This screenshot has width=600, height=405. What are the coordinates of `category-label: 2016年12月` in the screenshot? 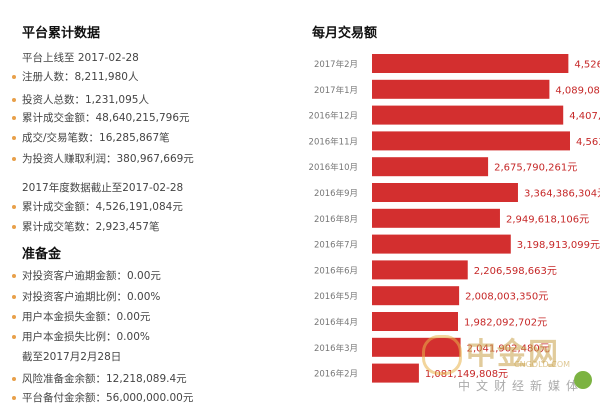 It's located at (333, 116).